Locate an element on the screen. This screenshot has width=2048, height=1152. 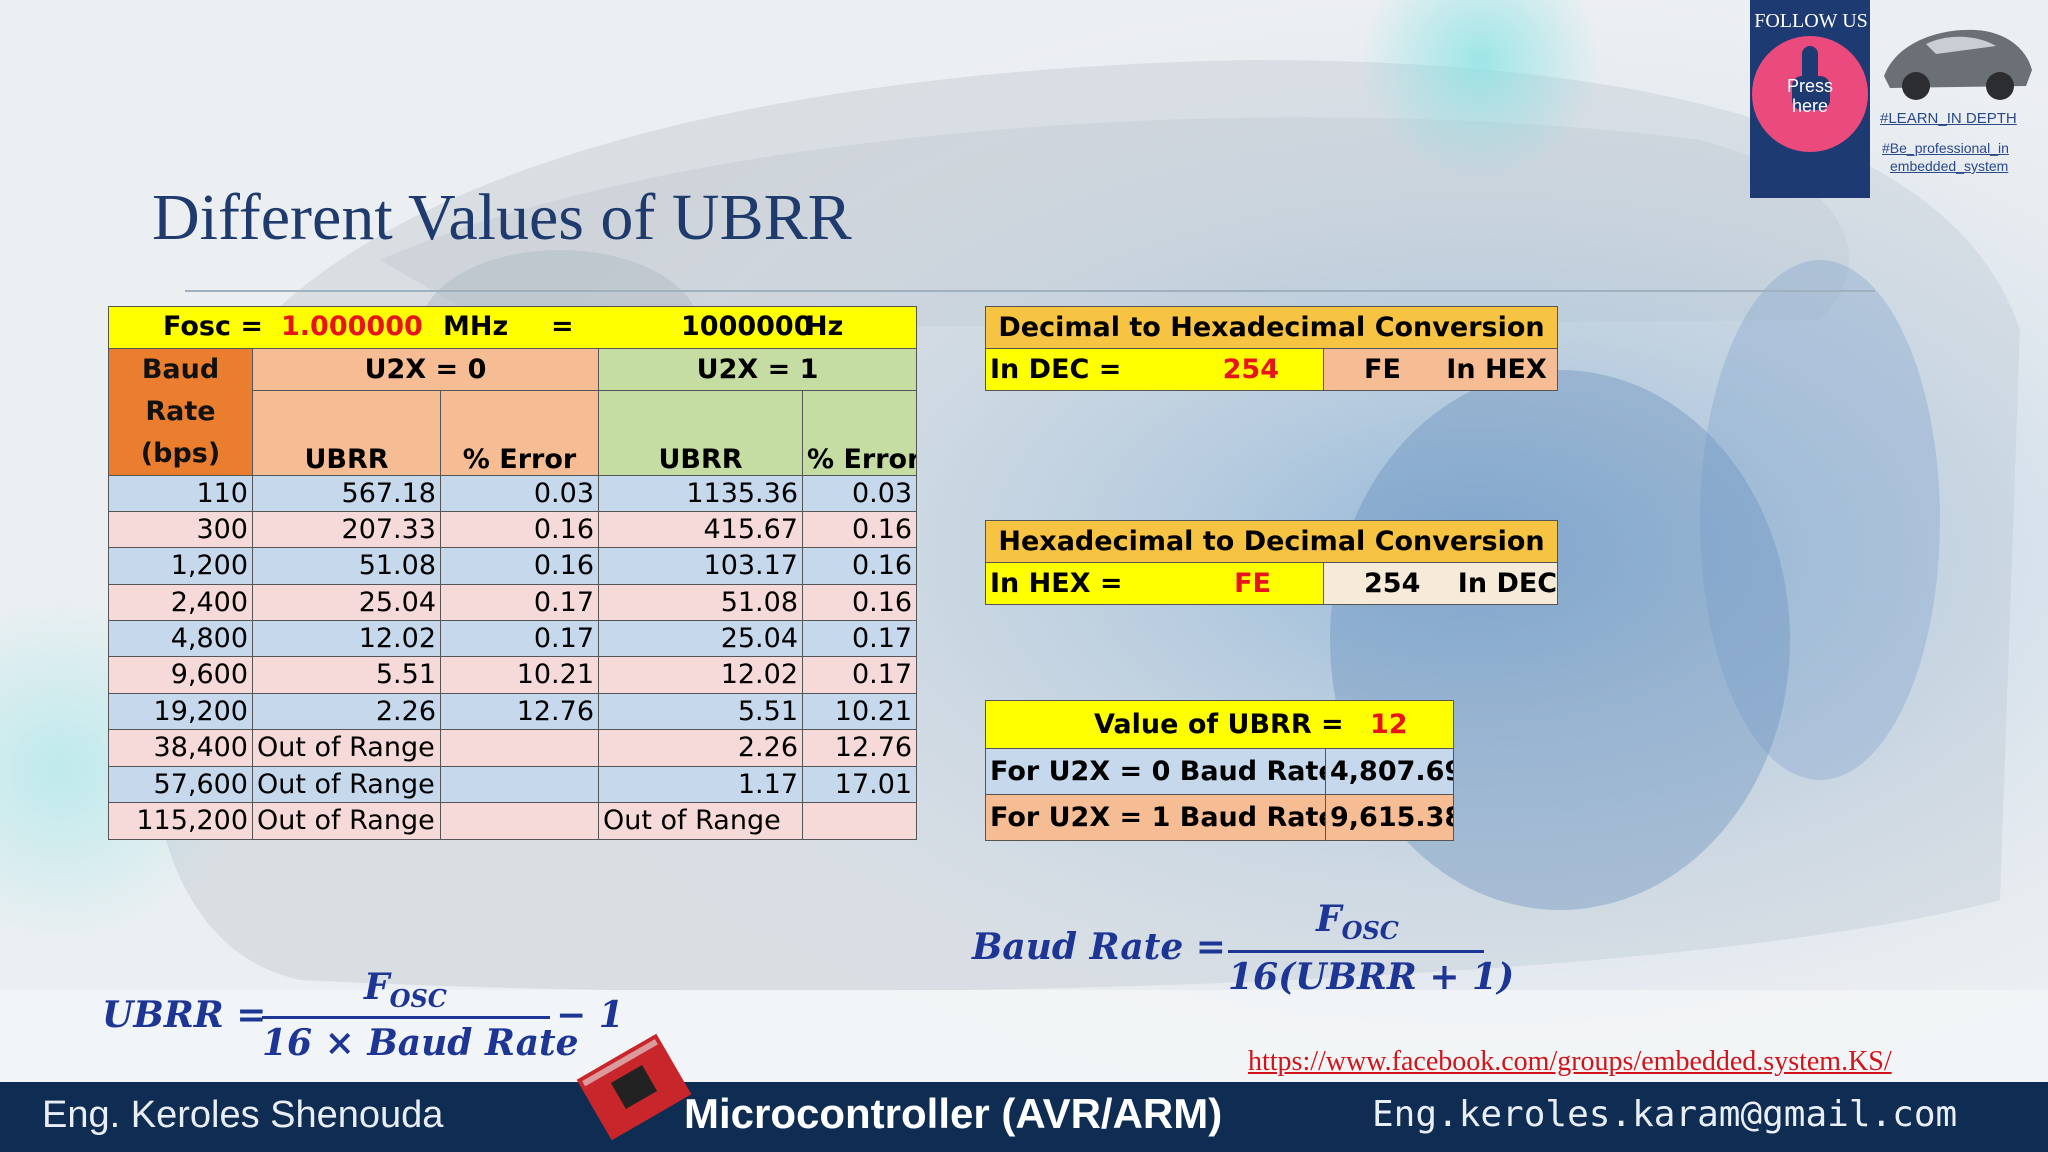
follow-us-panel: FOLLOW US Press here is located at coordinates (1810, 99).